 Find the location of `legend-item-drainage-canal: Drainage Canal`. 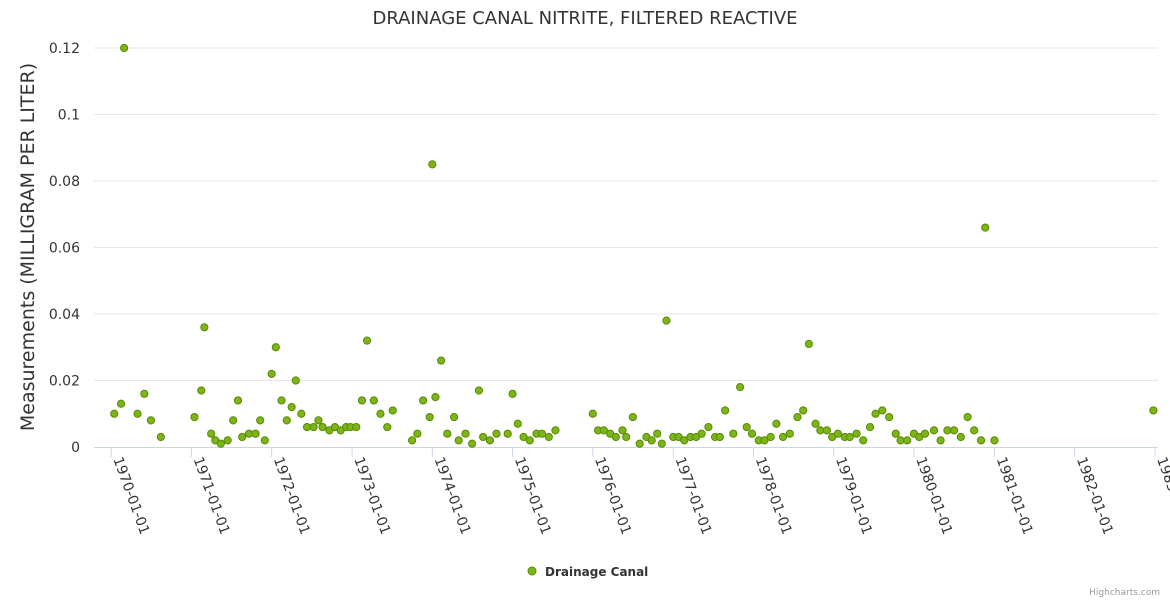

legend-item-drainage-canal: Drainage Canal is located at coordinates (596, 572).